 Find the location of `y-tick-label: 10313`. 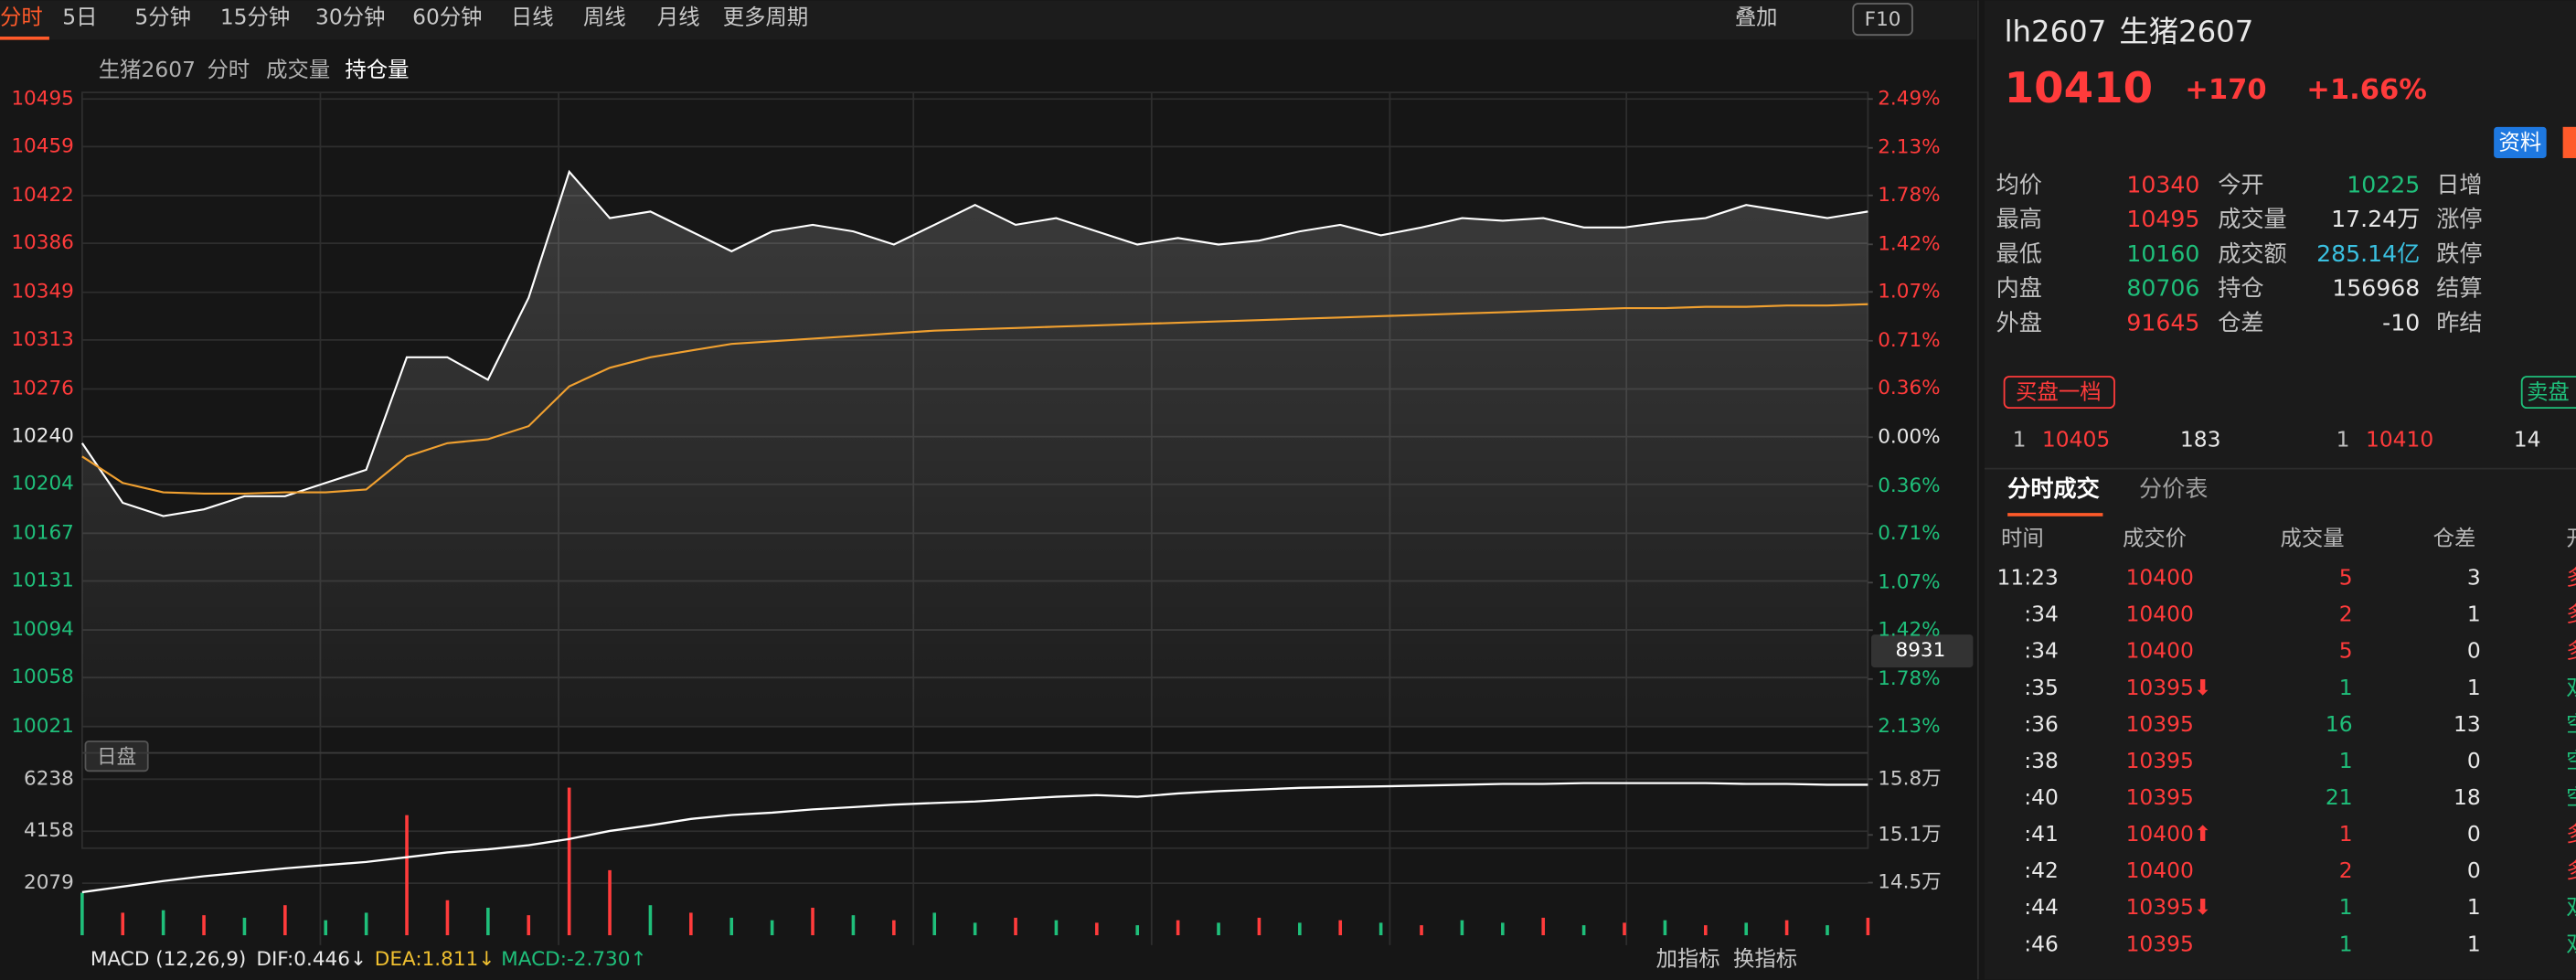

y-tick-label: 10313 is located at coordinates (42, 339).